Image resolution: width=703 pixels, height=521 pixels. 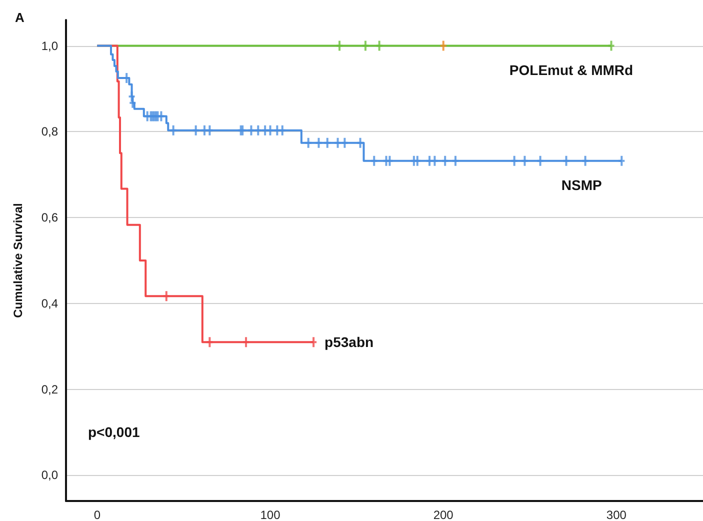 I want to click on series-label: NSMP, so click(x=581, y=184).